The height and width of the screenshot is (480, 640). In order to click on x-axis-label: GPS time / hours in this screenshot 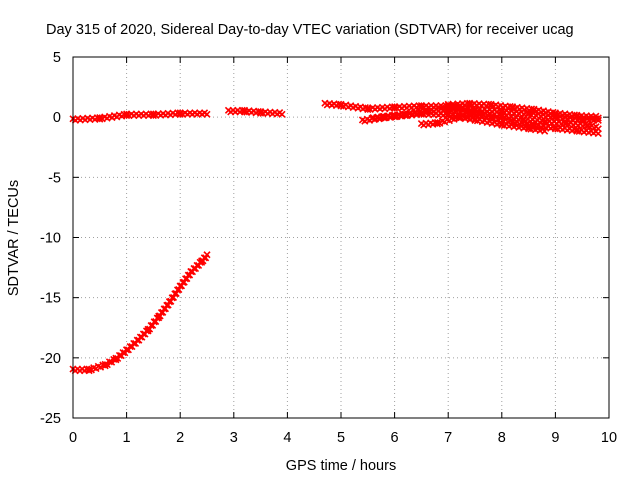, I will do `click(341, 466)`.